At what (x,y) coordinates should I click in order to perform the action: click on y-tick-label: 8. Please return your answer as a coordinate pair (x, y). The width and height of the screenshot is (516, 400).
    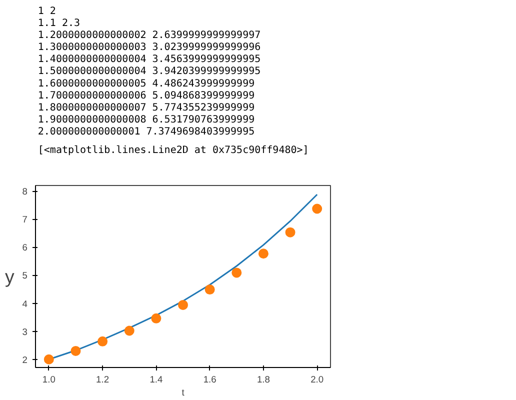
    Looking at the image, I should click on (25, 191).